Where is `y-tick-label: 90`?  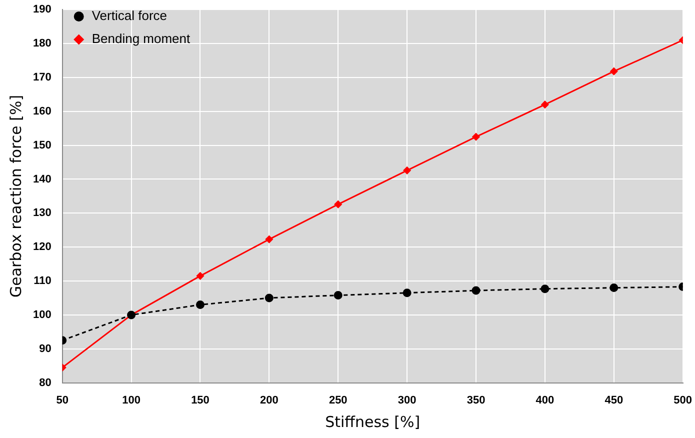
y-tick-label: 90 is located at coordinates (45, 348).